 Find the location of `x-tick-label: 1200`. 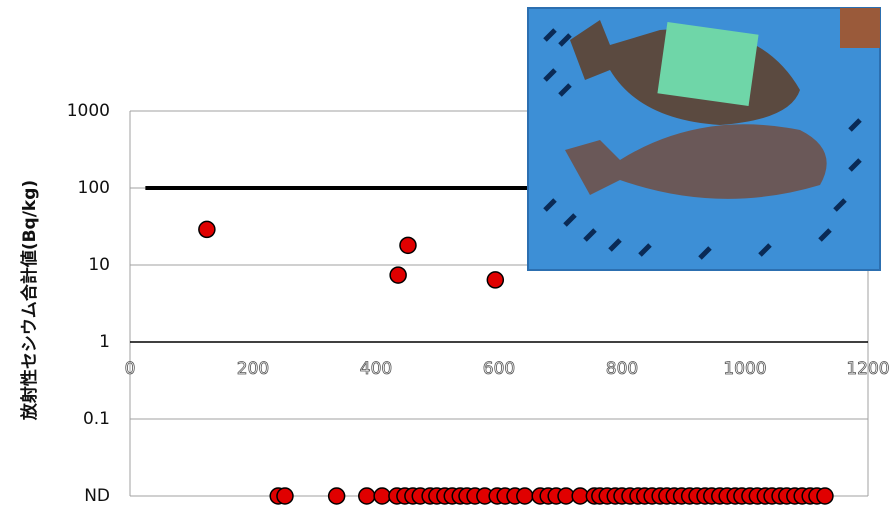

x-tick-label: 1200 is located at coordinates (867, 369).